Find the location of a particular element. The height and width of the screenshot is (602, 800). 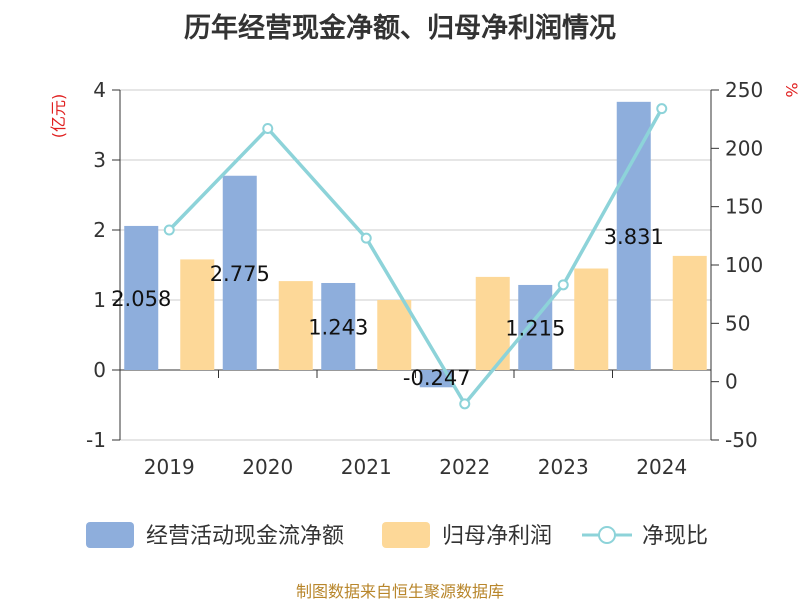

cashflow-data-label: -0.247 is located at coordinates (437, 378).